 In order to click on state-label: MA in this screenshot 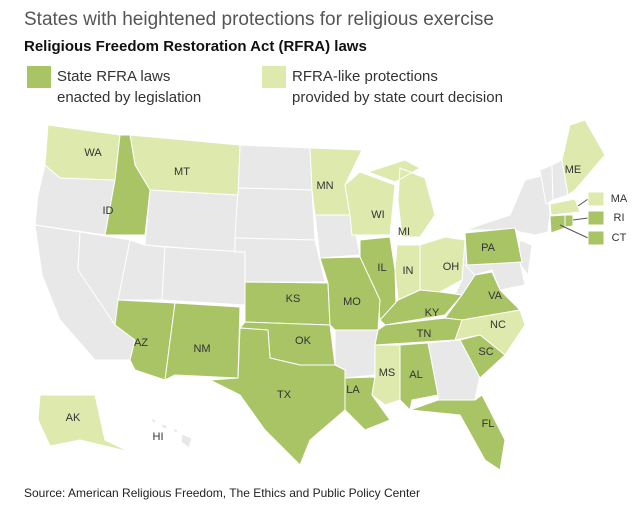, I will do `click(619, 199)`.